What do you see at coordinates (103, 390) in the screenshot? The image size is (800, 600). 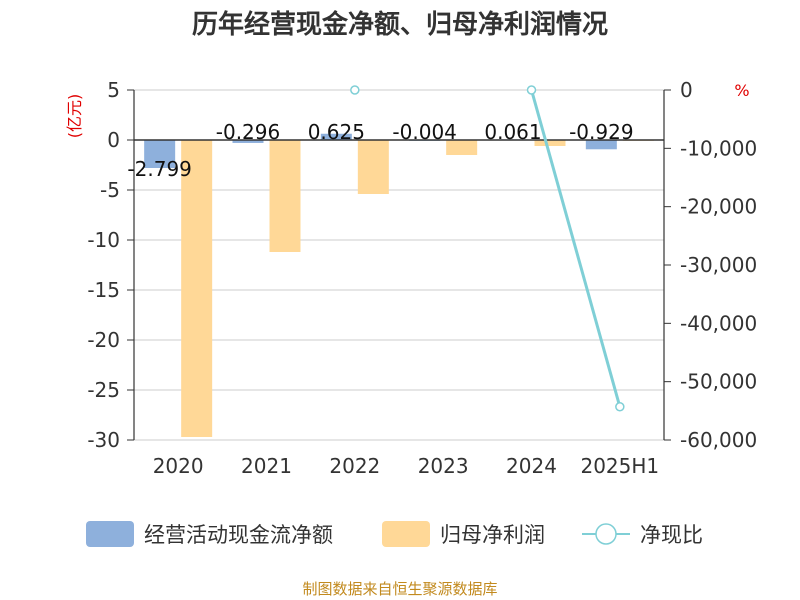 I see `left-tick-label: -25` at bounding box center [103, 390].